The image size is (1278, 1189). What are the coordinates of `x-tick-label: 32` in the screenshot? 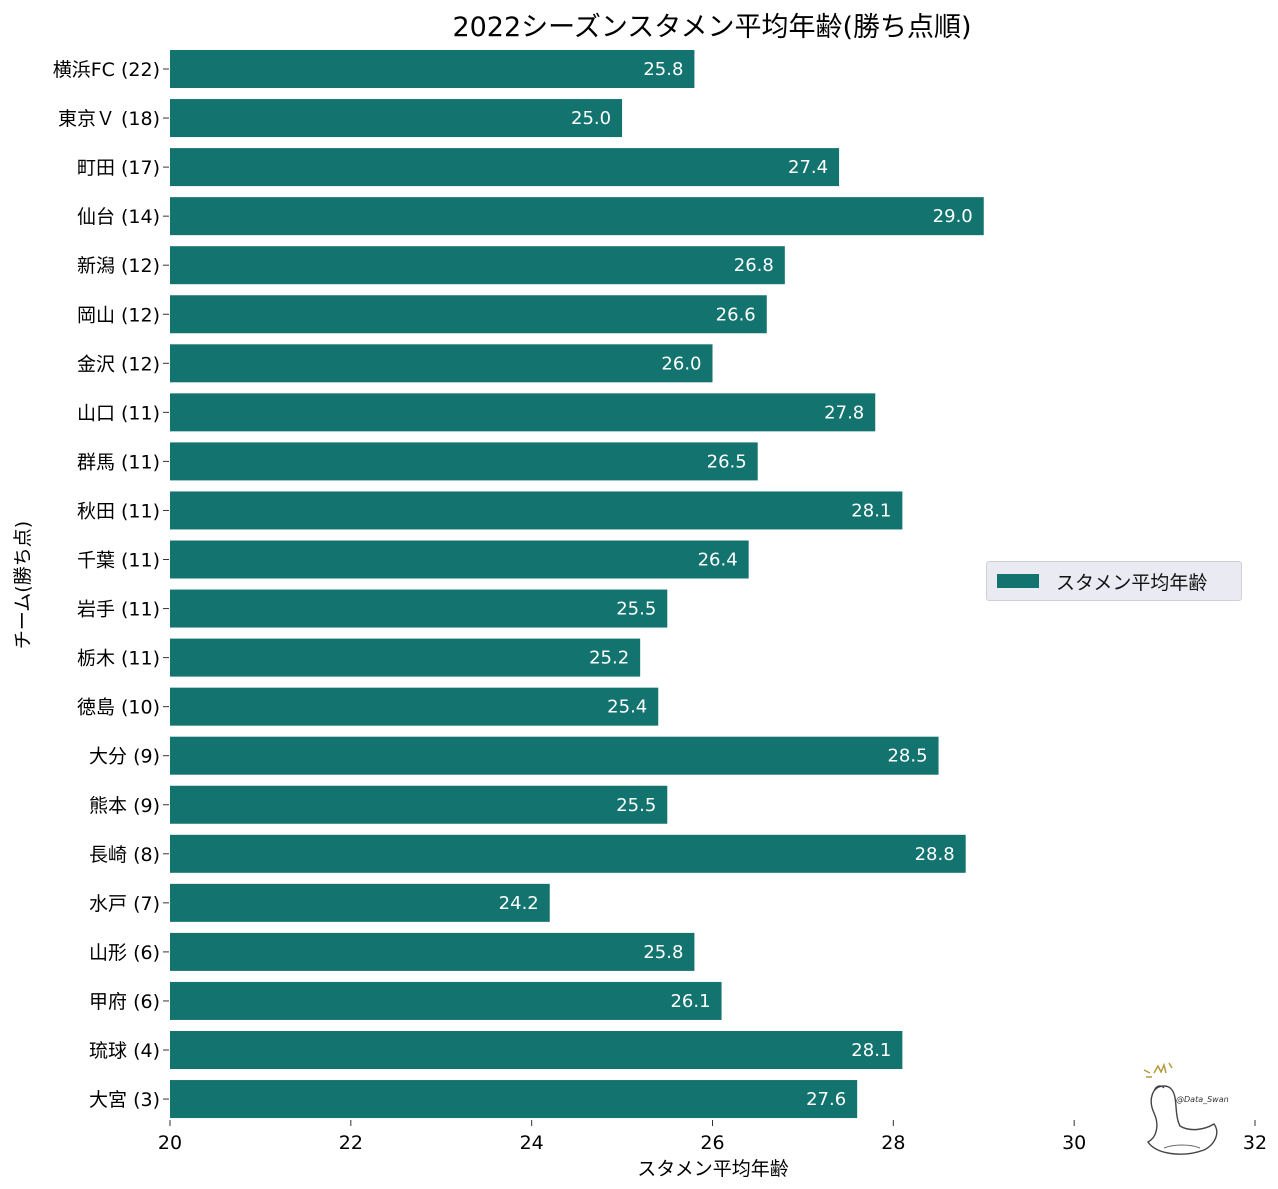 It's located at (1255, 1143).